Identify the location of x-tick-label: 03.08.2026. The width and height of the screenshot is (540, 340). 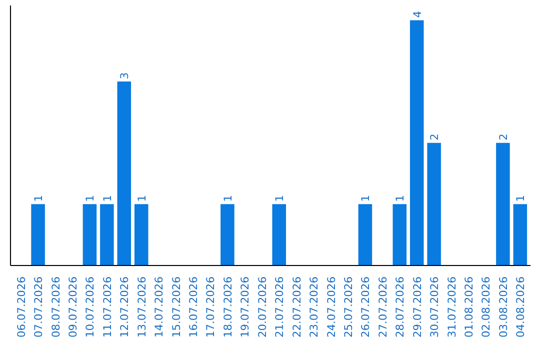
(503, 307).